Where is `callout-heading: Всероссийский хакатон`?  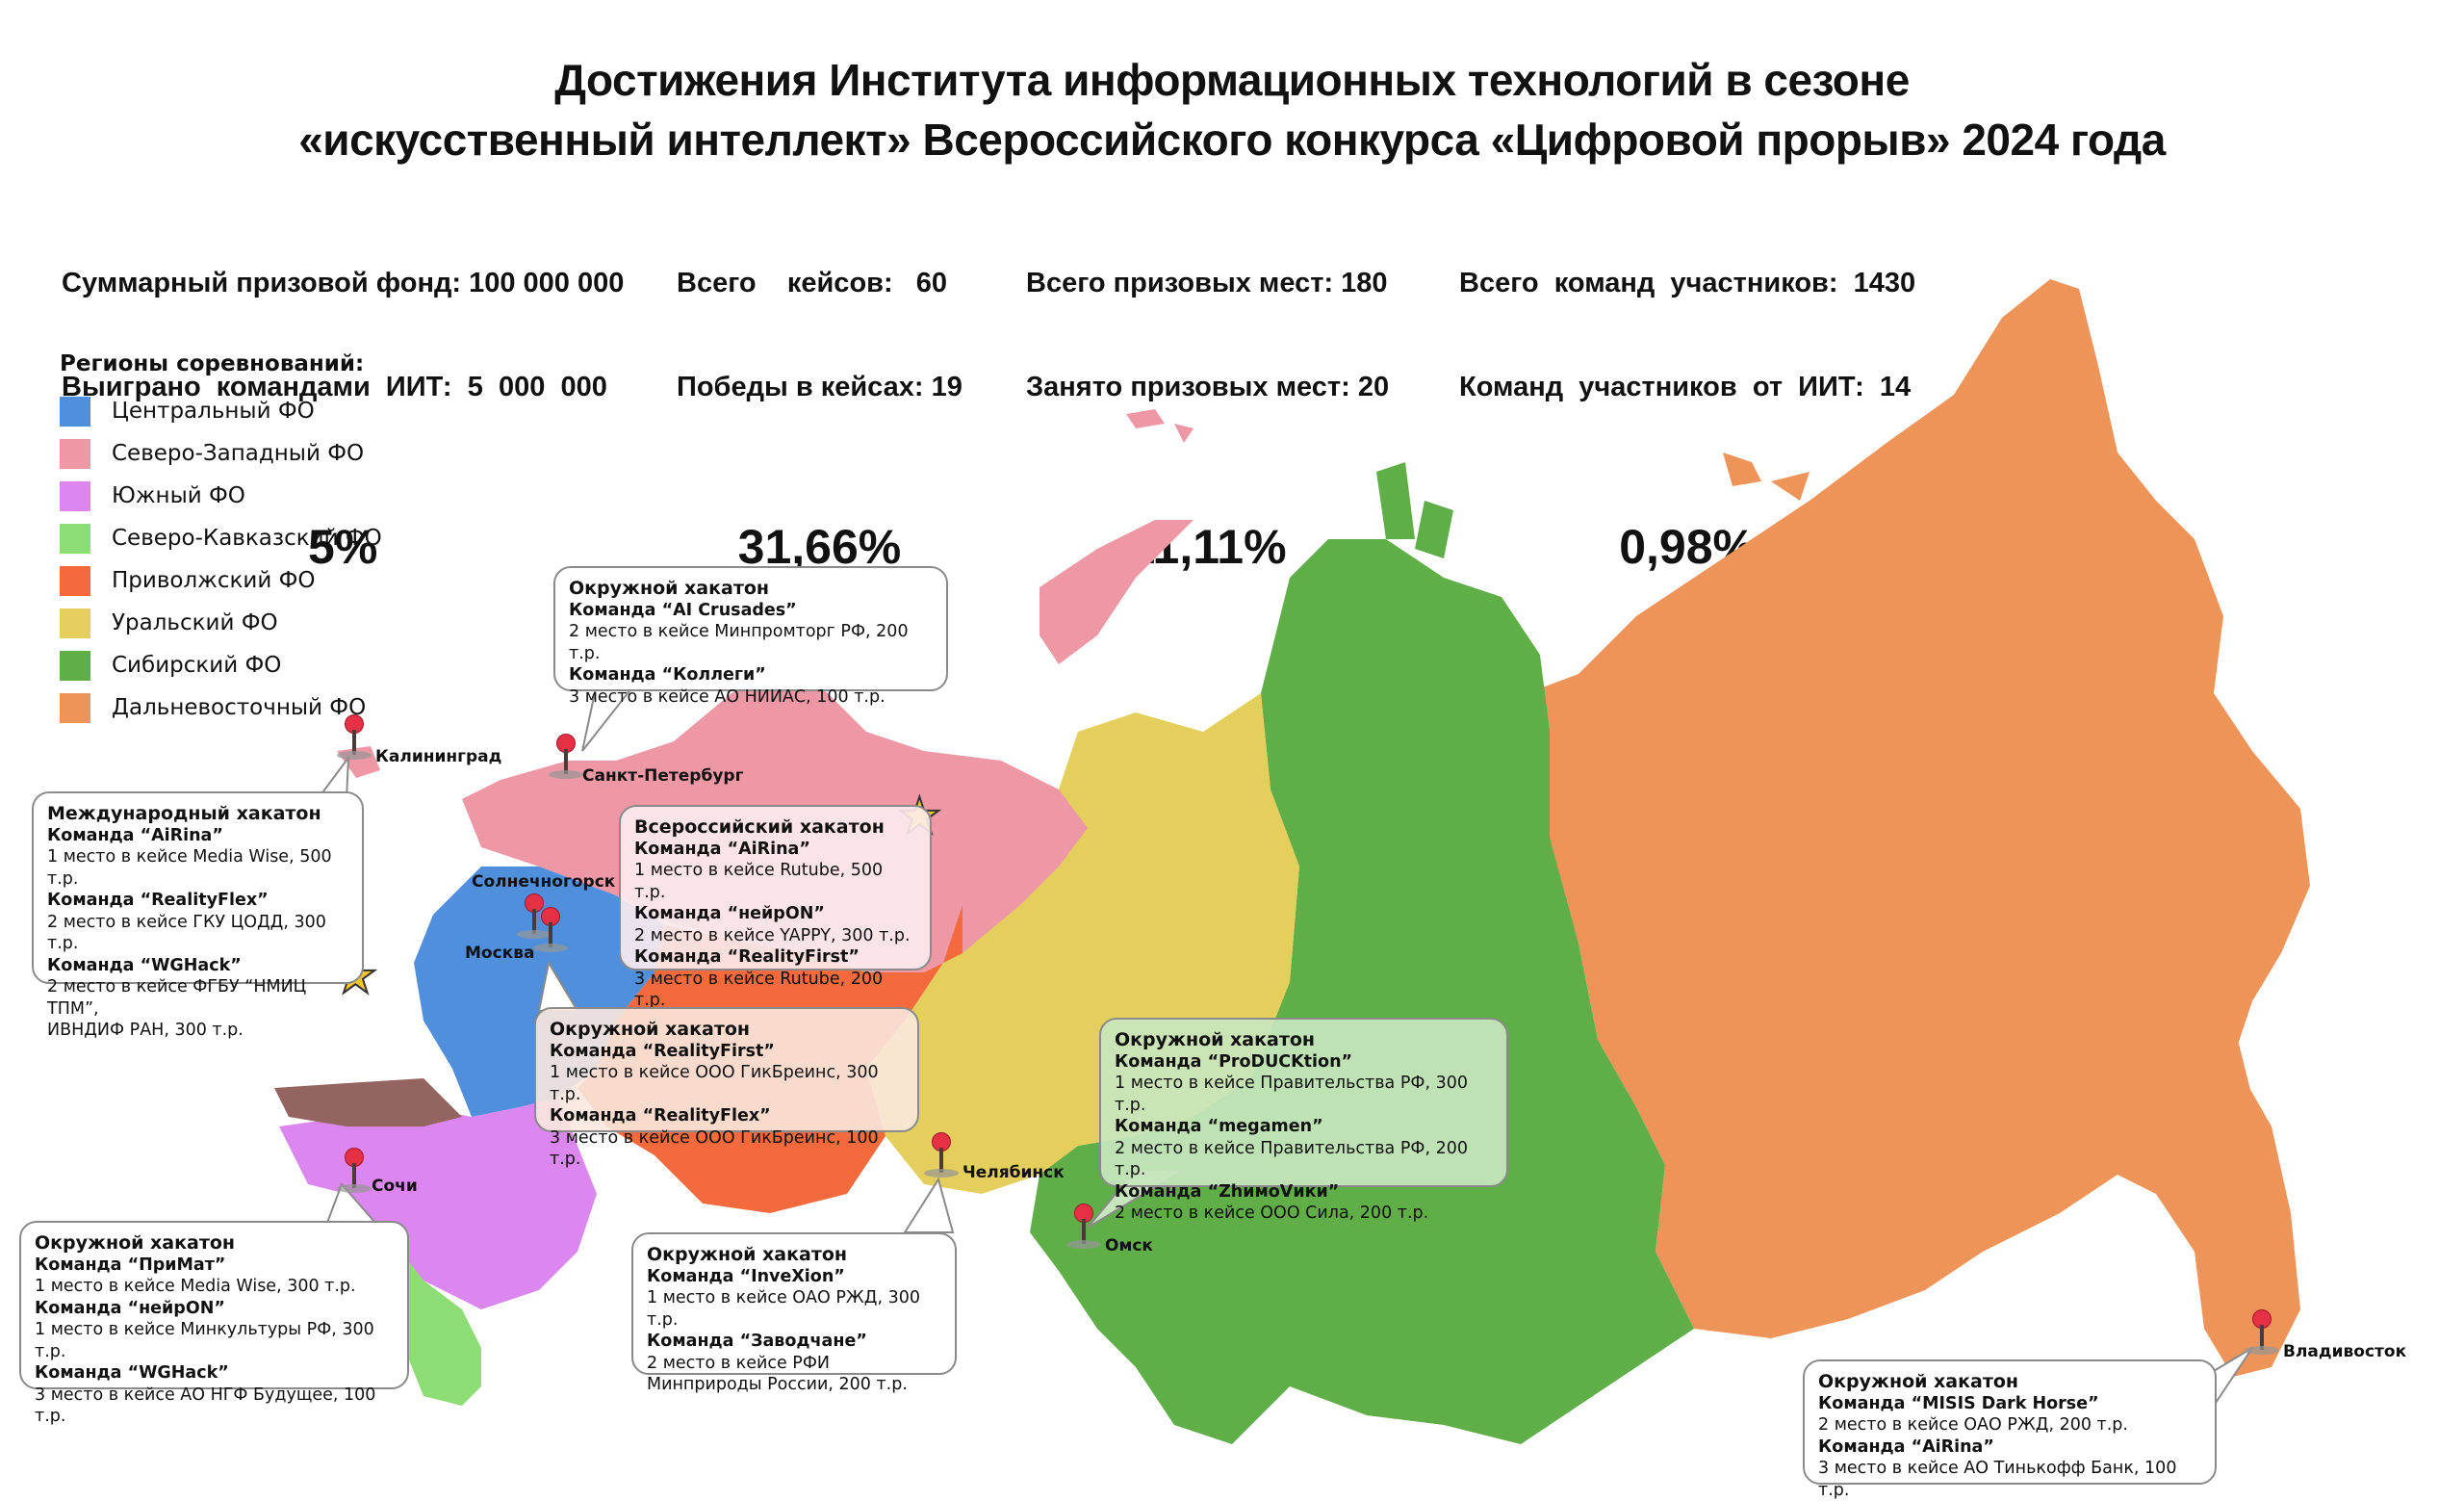
callout-heading: Всероссийский хакатон is located at coordinates (759, 827).